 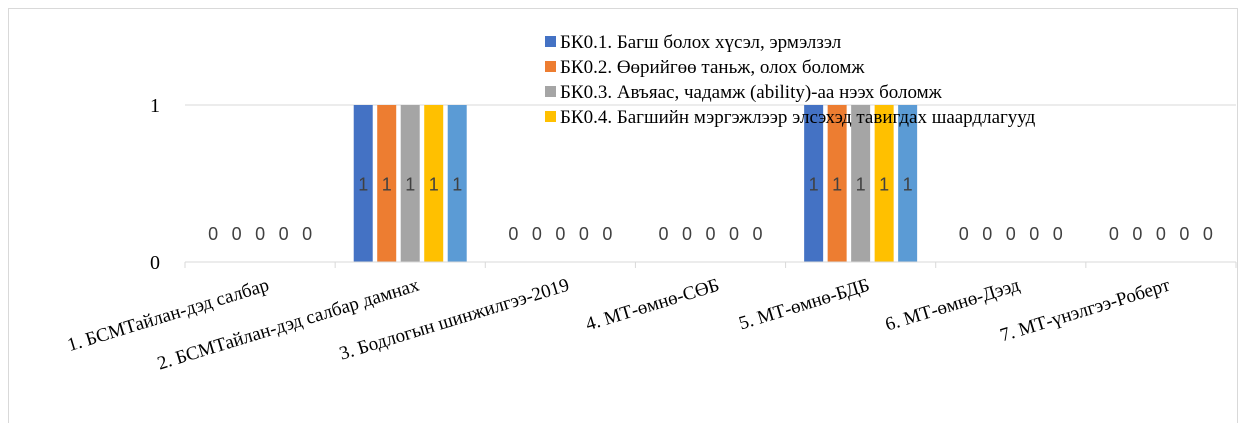 What do you see at coordinates (712, 67) in the screenshot?
I see `legend-label: БК0.2. Өөрийгөө таньж, олох боломж` at bounding box center [712, 67].